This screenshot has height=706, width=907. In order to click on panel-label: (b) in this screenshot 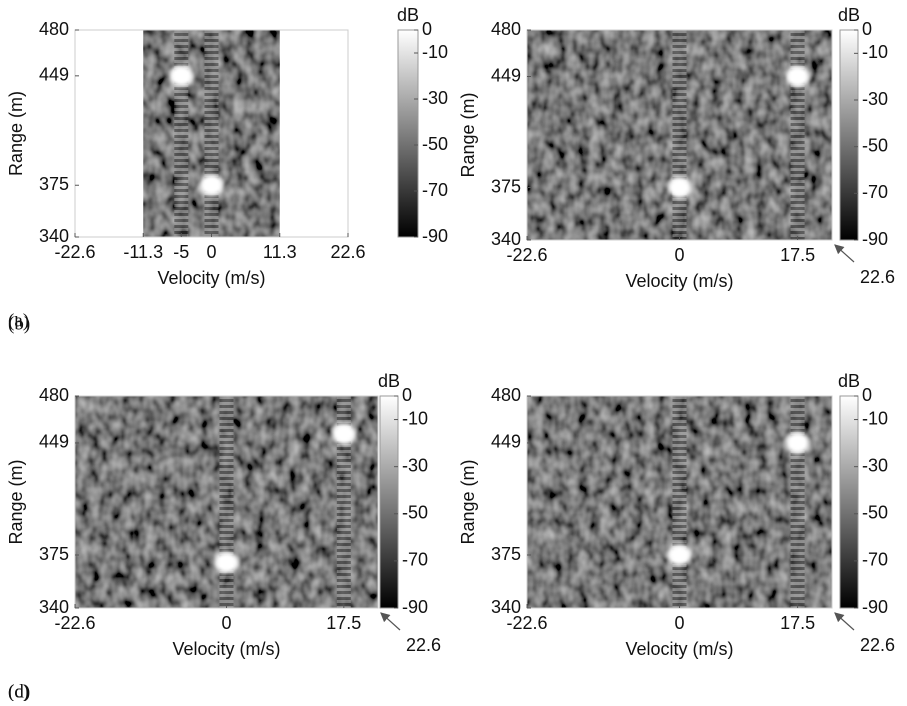, I will do `click(19, 323)`.